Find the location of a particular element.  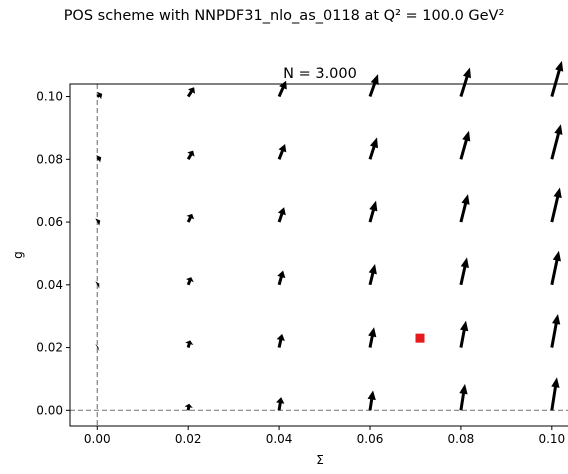

y-axis-label: g is located at coordinates (18, 255).